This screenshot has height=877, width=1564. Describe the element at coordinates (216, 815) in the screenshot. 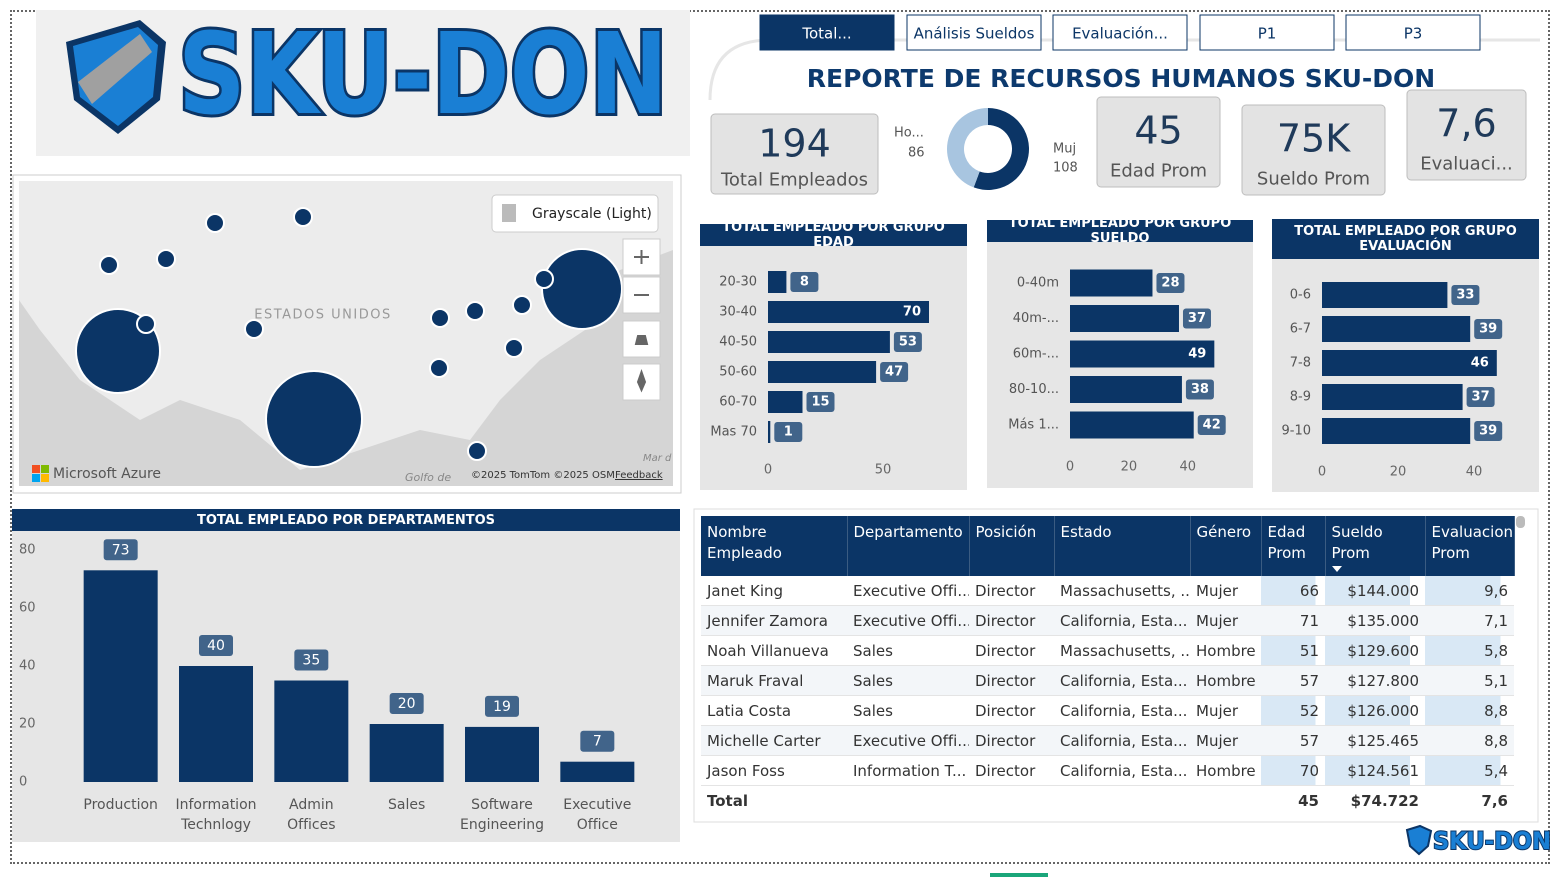

I see `x-category-label: Information Technlogy` at that location.